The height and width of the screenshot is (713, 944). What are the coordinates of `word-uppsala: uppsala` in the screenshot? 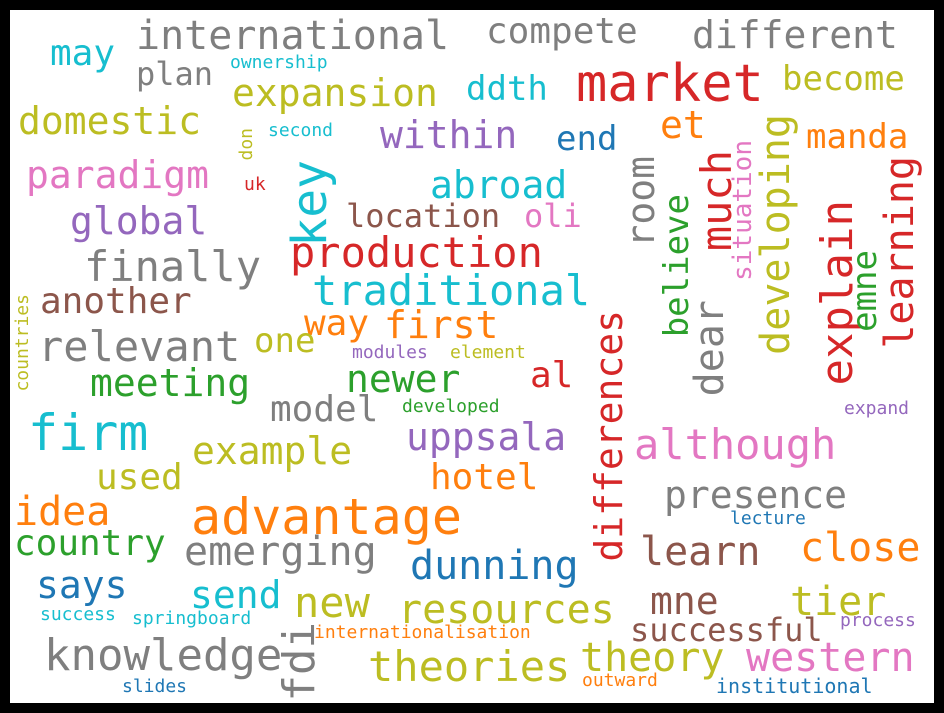 It's located at (486, 437).